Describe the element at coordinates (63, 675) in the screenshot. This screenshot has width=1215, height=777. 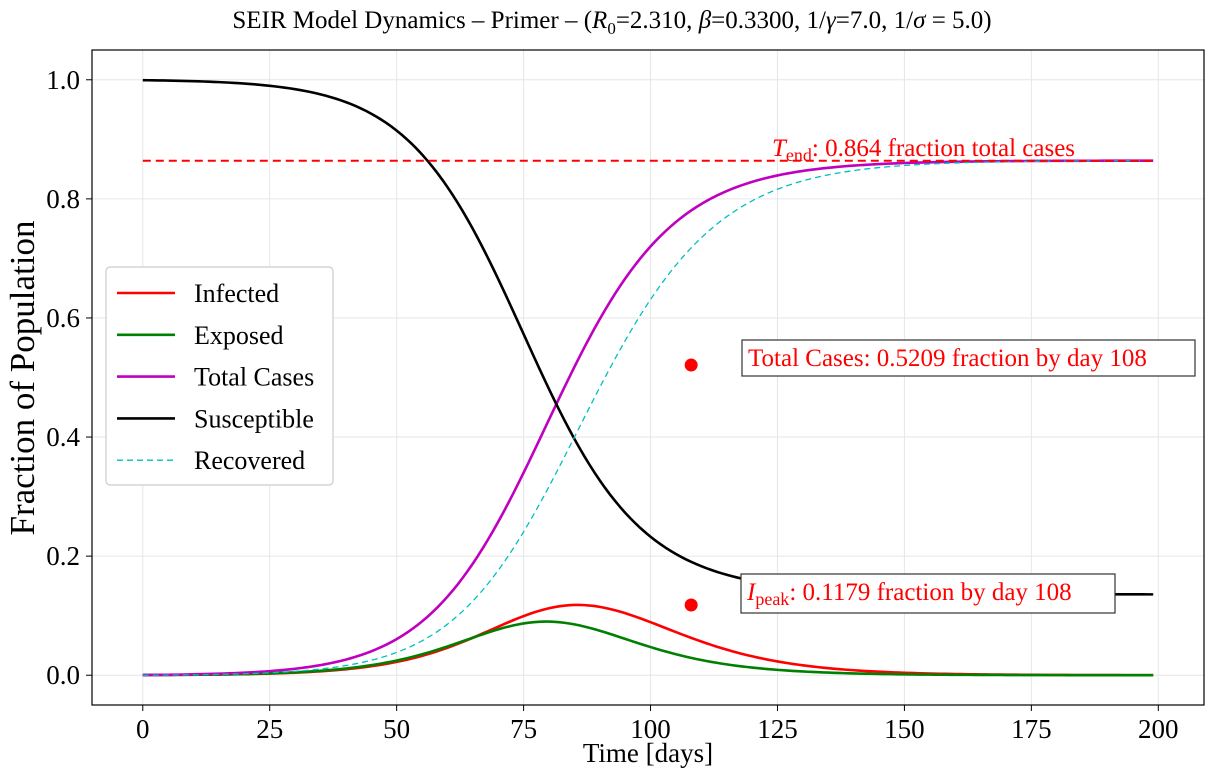
I see `y-tick-label: 0.0` at that location.